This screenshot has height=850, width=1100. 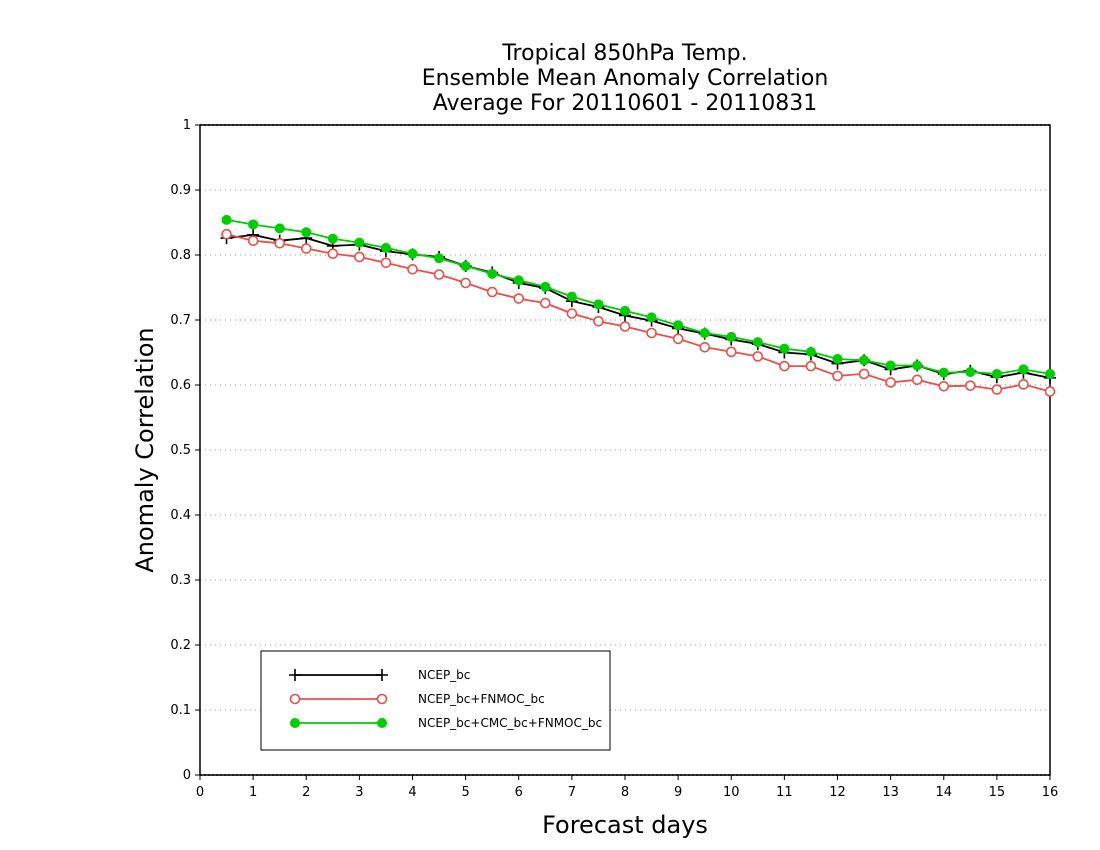 What do you see at coordinates (625, 78) in the screenshot?
I see `title-line-2: Ensemble Mean Anomaly Correlation` at bounding box center [625, 78].